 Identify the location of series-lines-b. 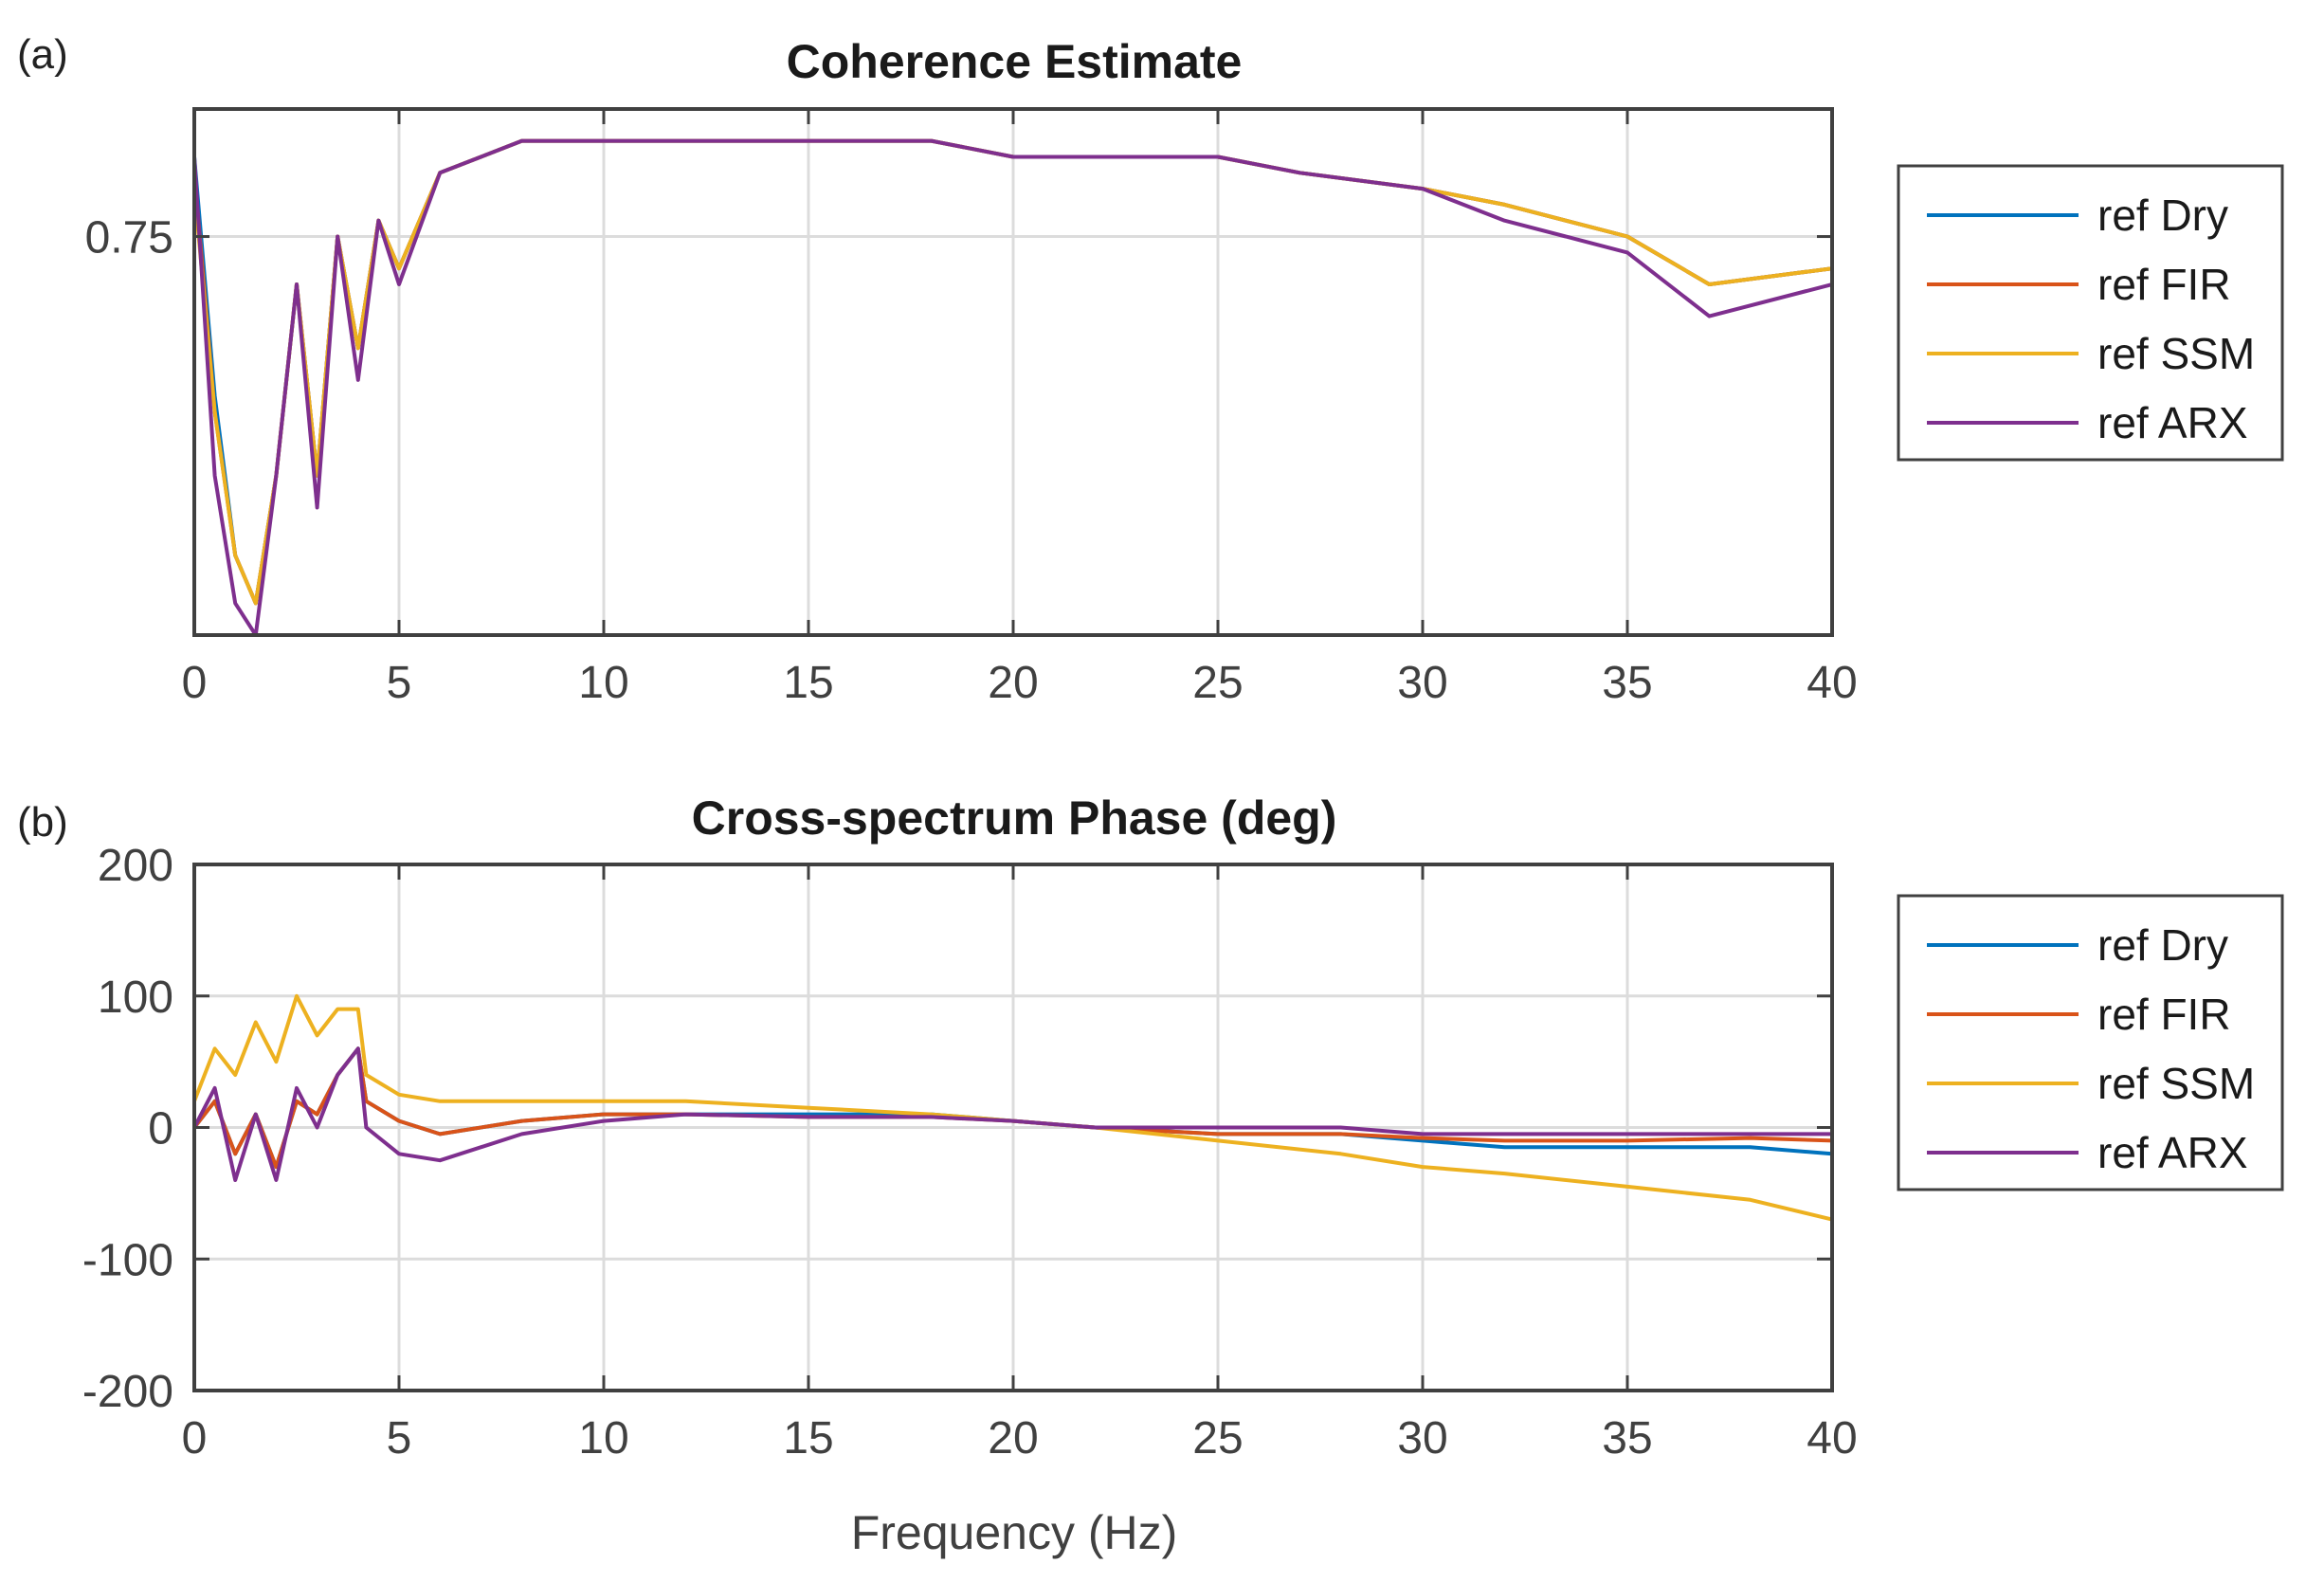
(1013, 1107).